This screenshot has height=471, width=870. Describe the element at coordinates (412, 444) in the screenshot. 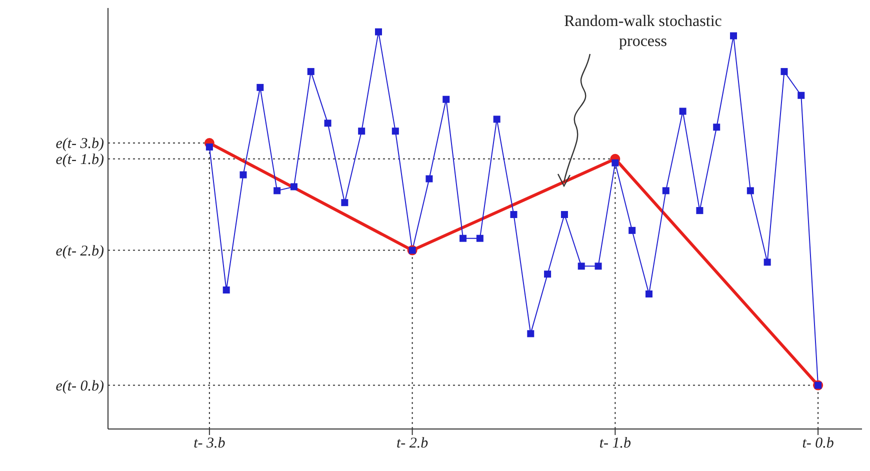

I see `x-tick-label: t- 2.b` at that location.